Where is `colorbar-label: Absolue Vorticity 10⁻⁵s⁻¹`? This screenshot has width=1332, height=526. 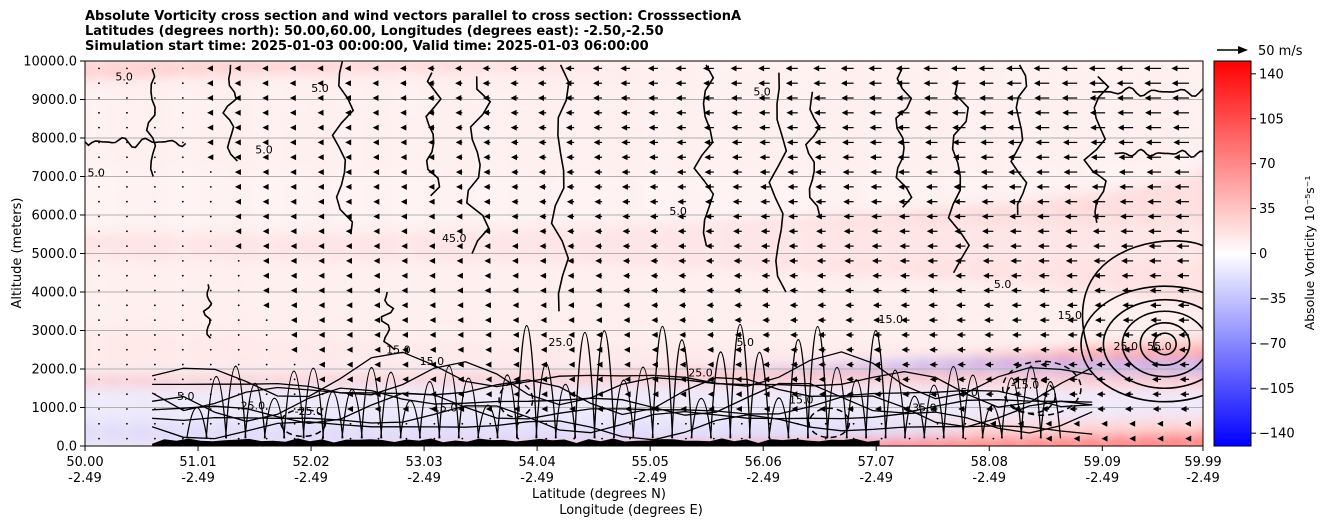
colorbar-label: Absolue Vorticity 10⁻⁵s⁻¹ is located at coordinates (1309, 253).